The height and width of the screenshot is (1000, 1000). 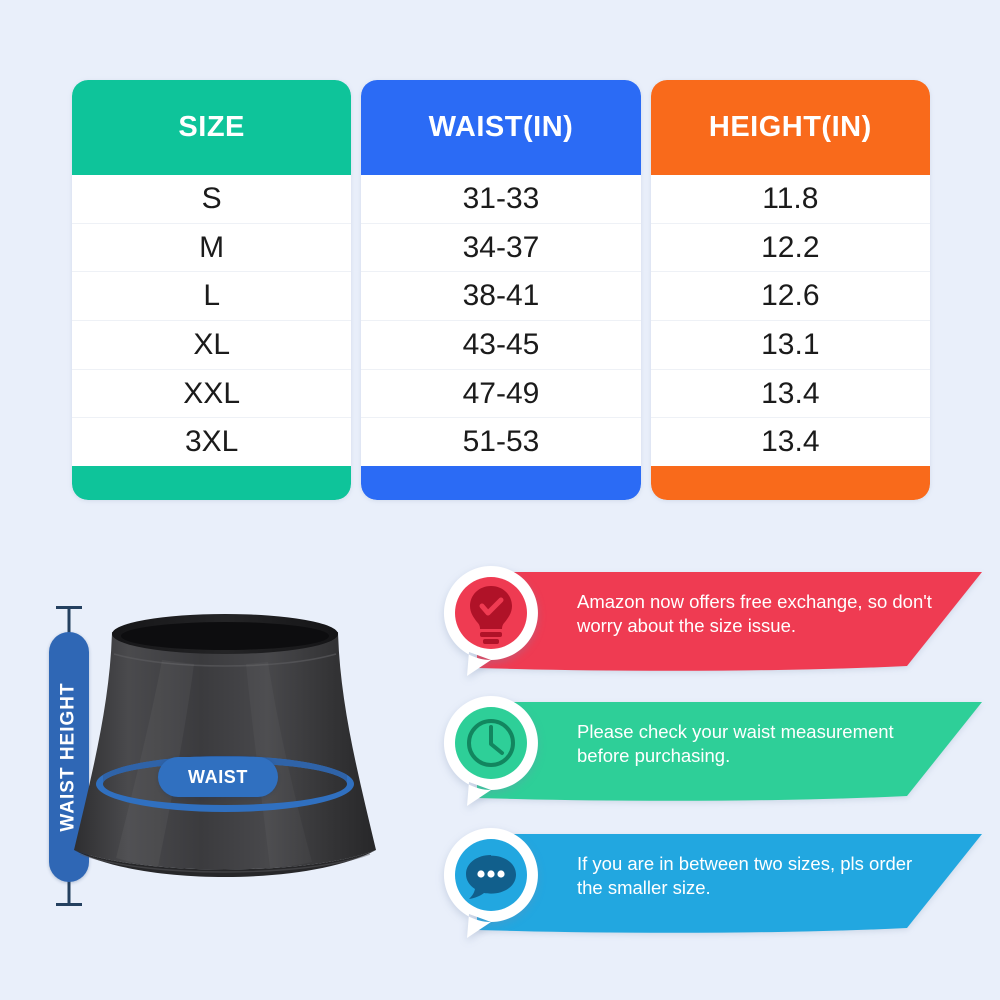 I want to click on chat-bubble-icon, so click(x=490, y=883).